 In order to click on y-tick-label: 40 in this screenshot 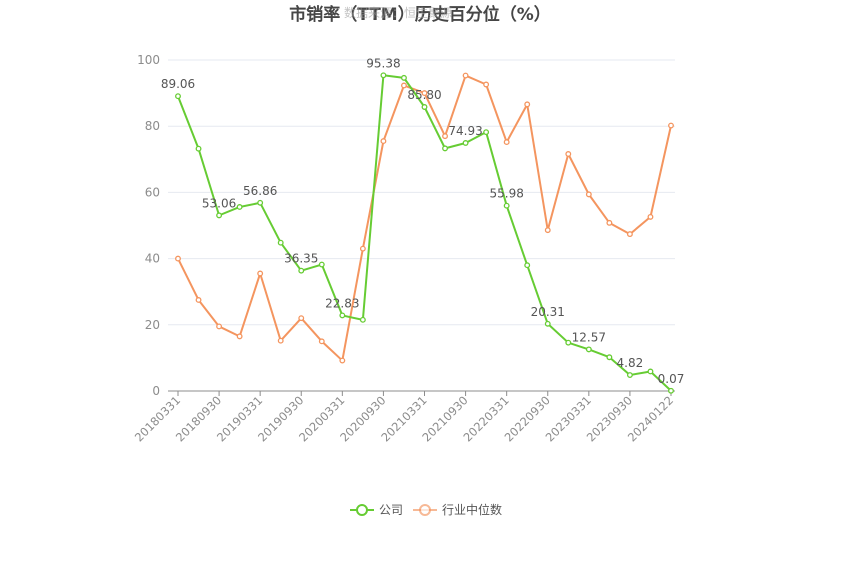, I will do `click(152, 259)`.